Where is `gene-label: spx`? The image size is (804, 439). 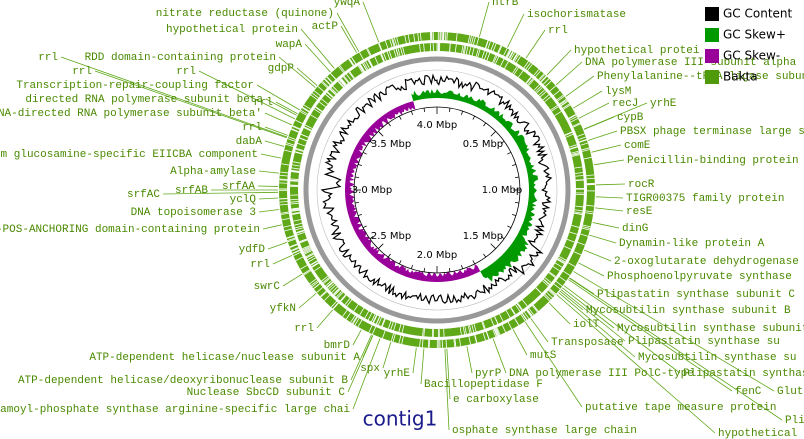
gene-label: spx is located at coordinates (370, 369).